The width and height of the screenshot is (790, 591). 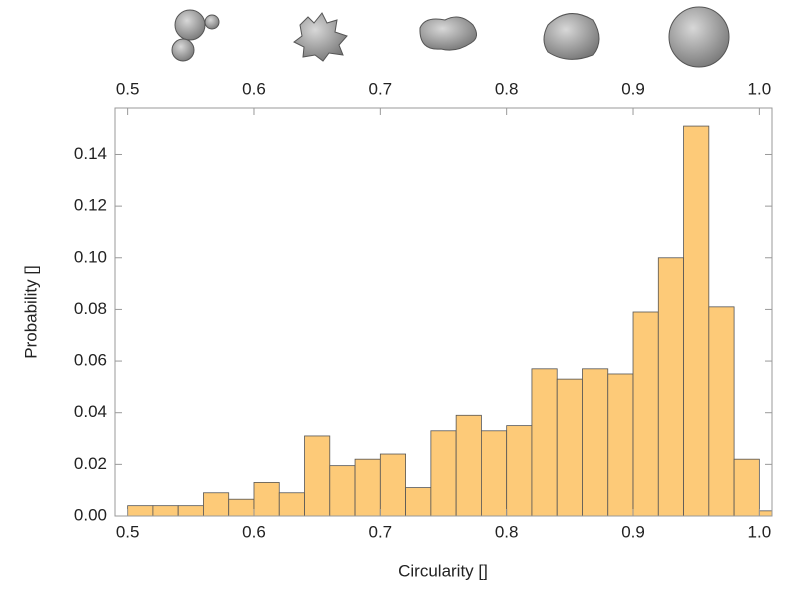 What do you see at coordinates (90, 463) in the screenshot?
I see `y-tick-label: 0.02` at bounding box center [90, 463].